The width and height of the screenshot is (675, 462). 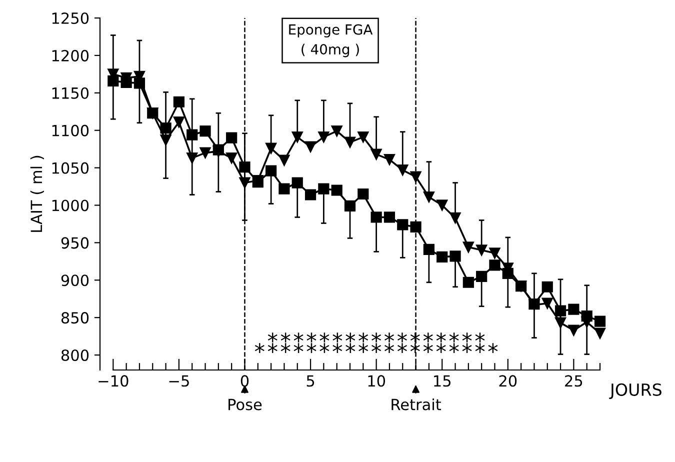 What do you see at coordinates (245, 404) in the screenshot?
I see `ref-line-label: Pose` at bounding box center [245, 404].